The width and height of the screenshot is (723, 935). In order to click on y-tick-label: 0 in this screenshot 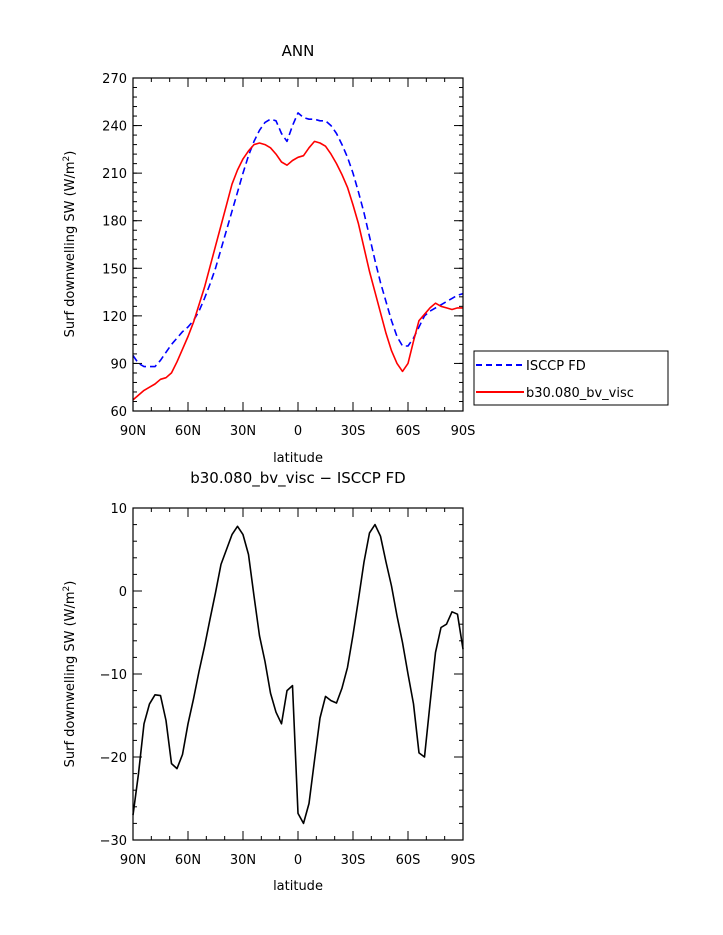, I will do `click(123, 592)`.